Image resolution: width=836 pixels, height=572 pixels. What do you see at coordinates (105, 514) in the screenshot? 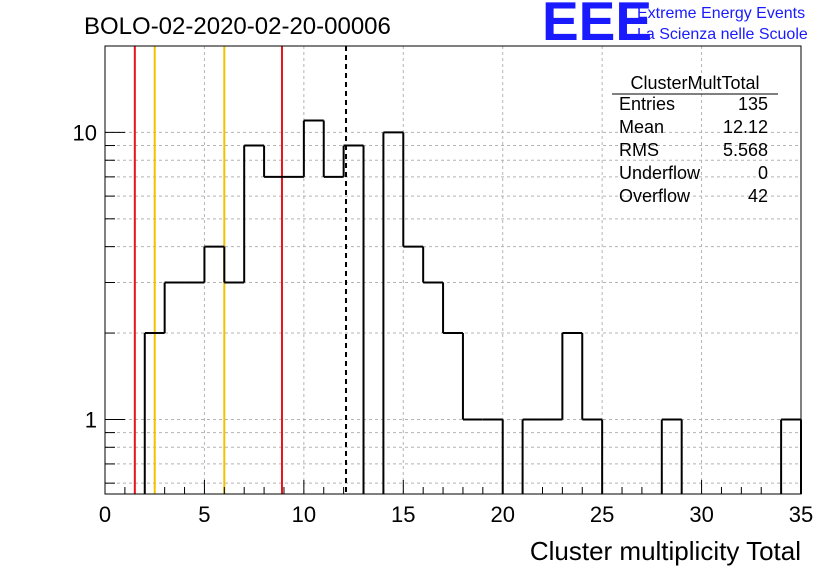
I see `x-tick-label: 0` at bounding box center [105, 514].